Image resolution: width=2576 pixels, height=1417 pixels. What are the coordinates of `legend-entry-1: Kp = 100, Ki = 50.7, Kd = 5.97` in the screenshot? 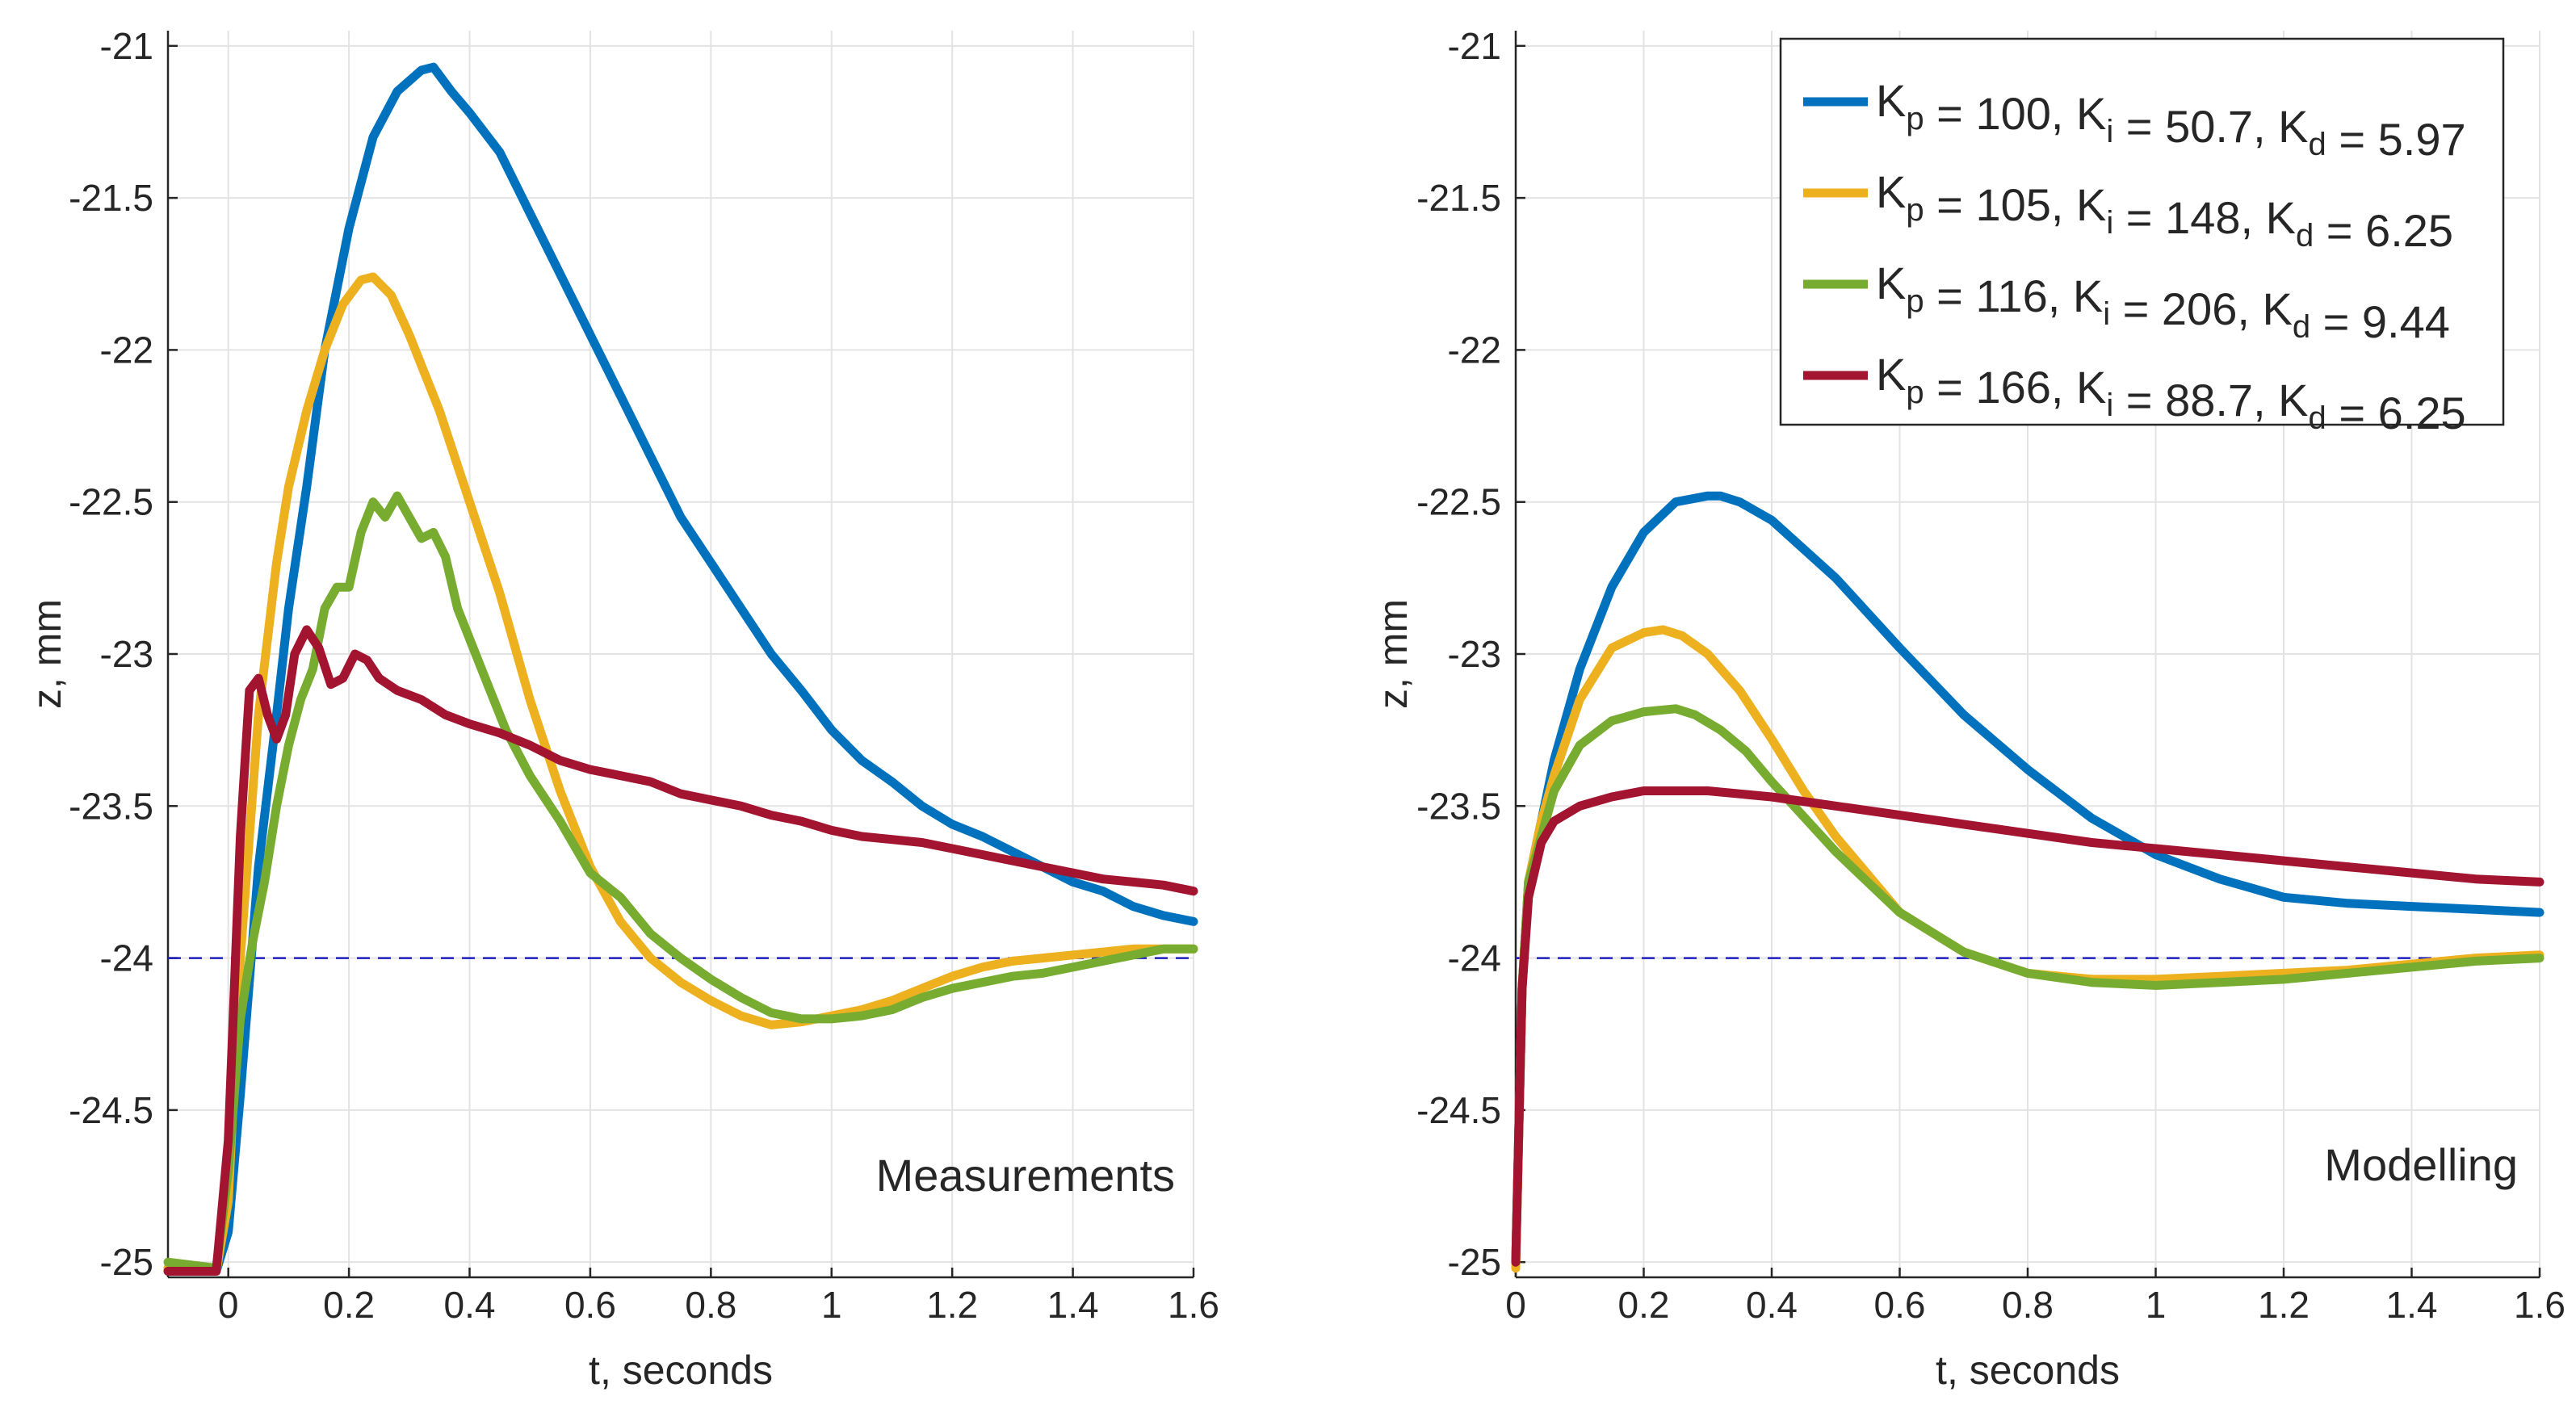 It's located at (2171, 120).